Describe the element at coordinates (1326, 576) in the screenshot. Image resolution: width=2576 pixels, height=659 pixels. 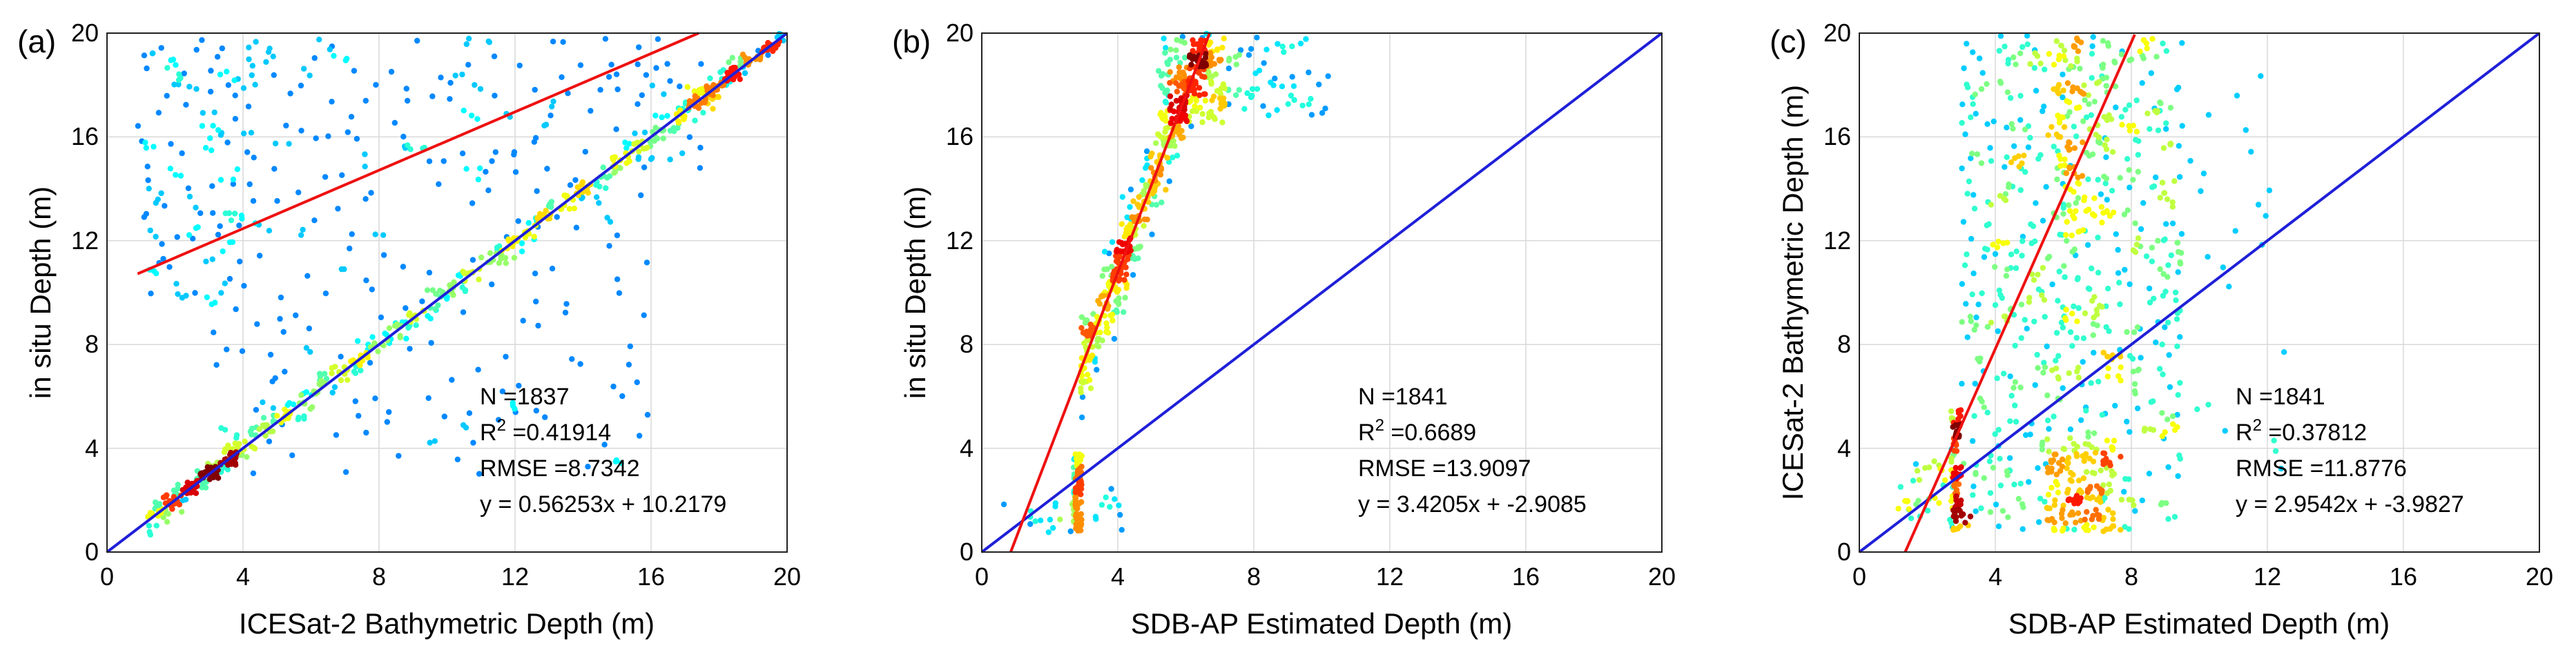
I see `x-tick-labels: 0 4 8 12 16 20` at that location.